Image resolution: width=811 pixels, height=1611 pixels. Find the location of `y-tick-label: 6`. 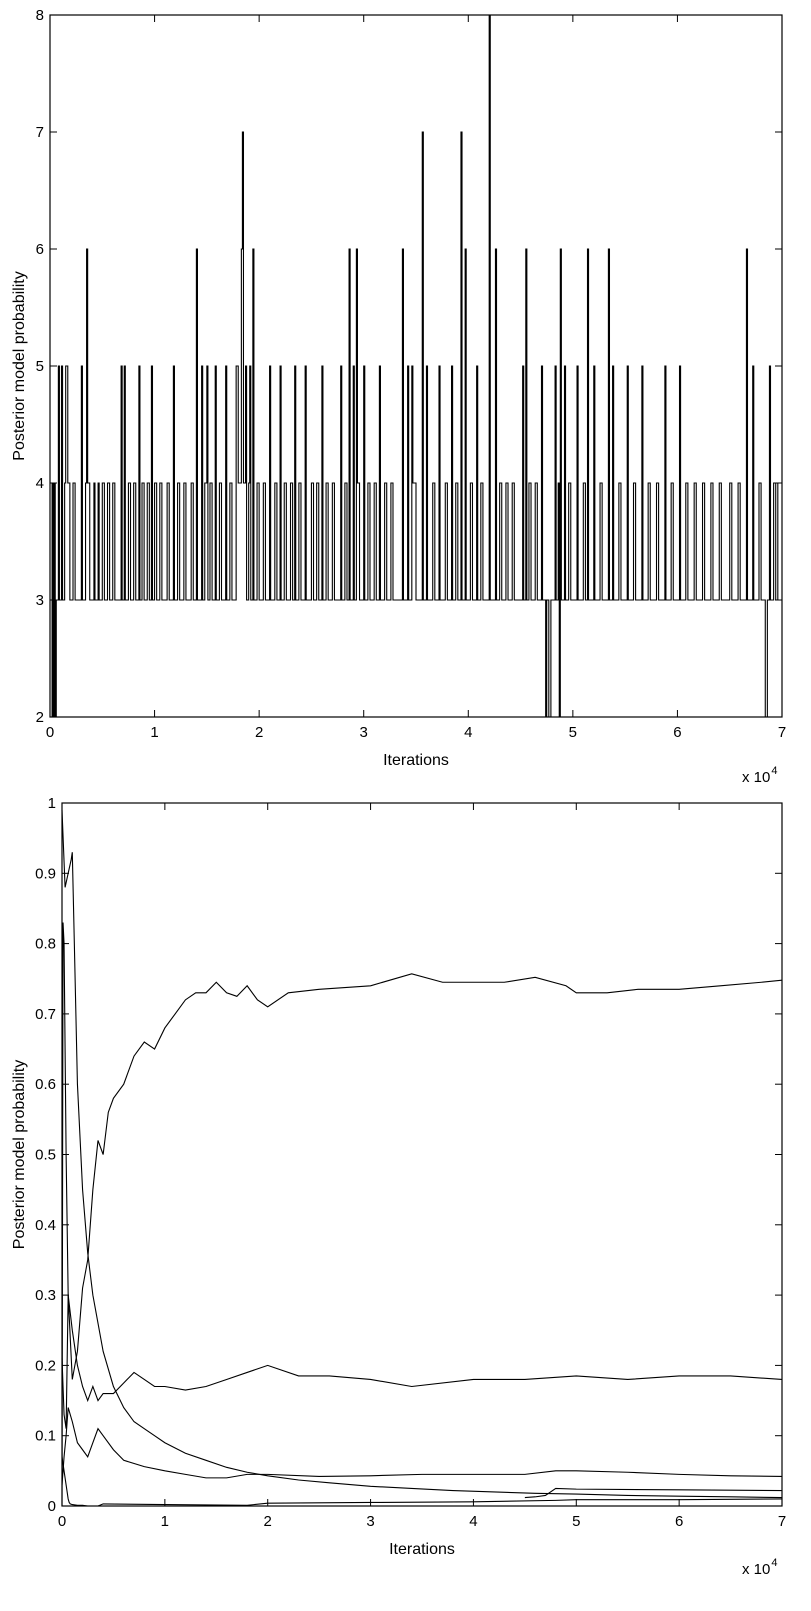

y-tick-label: 6 is located at coordinates (40, 249).